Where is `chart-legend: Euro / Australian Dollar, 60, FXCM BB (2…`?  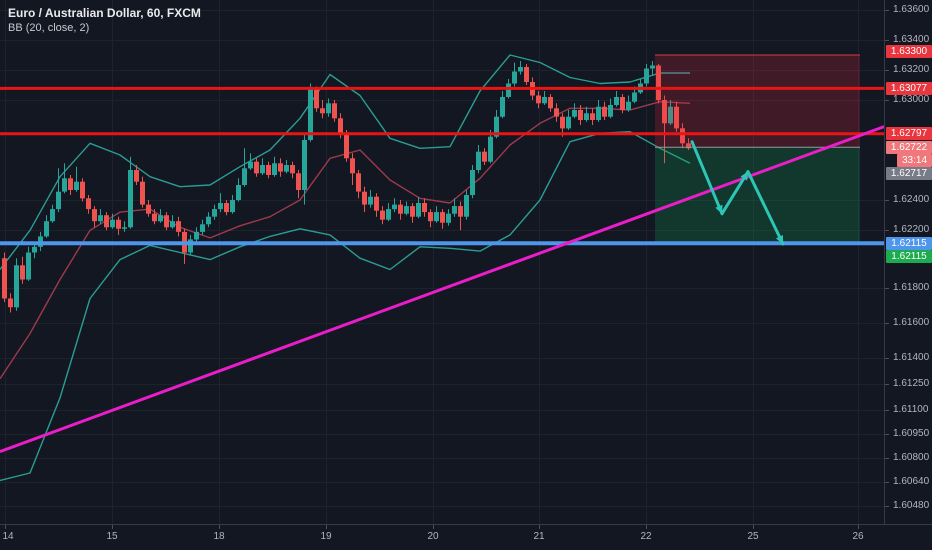
chart-legend: Euro / Australian Dollar, 60, FXCM BB (2… is located at coordinates (104, 20).